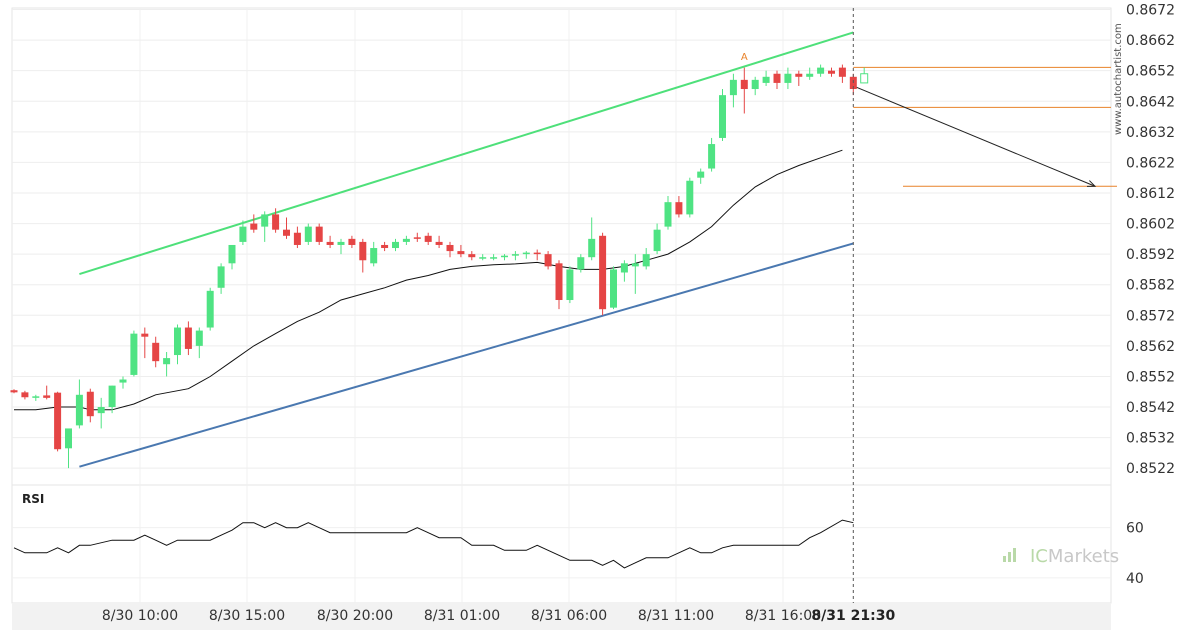 This screenshot has height=634, width=1200. I want to click on price-tick-label: 0.8642, so click(1150, 102).